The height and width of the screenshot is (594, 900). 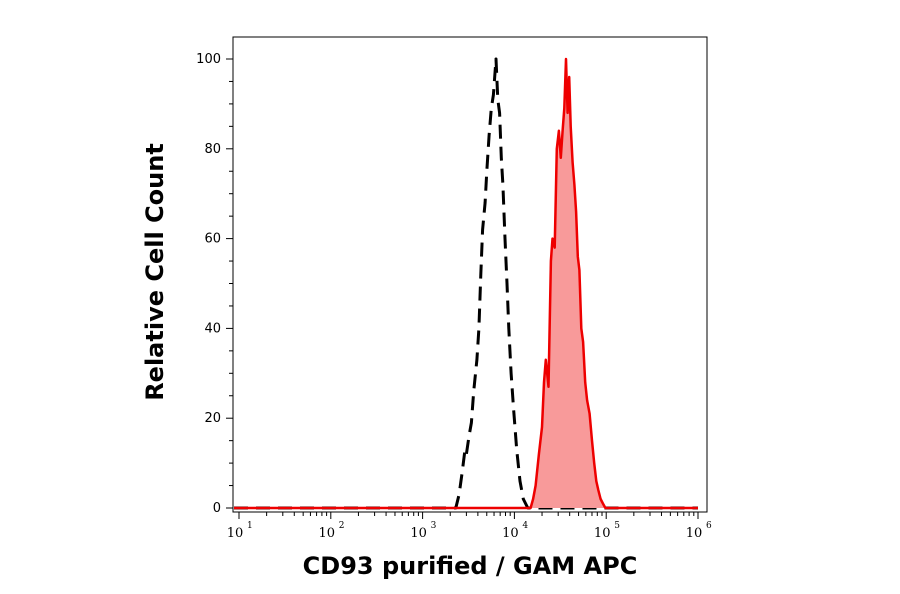 I want to click on x-axis-ticks: 10 1 10 2 10 3 10 4 10 5 10 6, so click(x=469, y=526).